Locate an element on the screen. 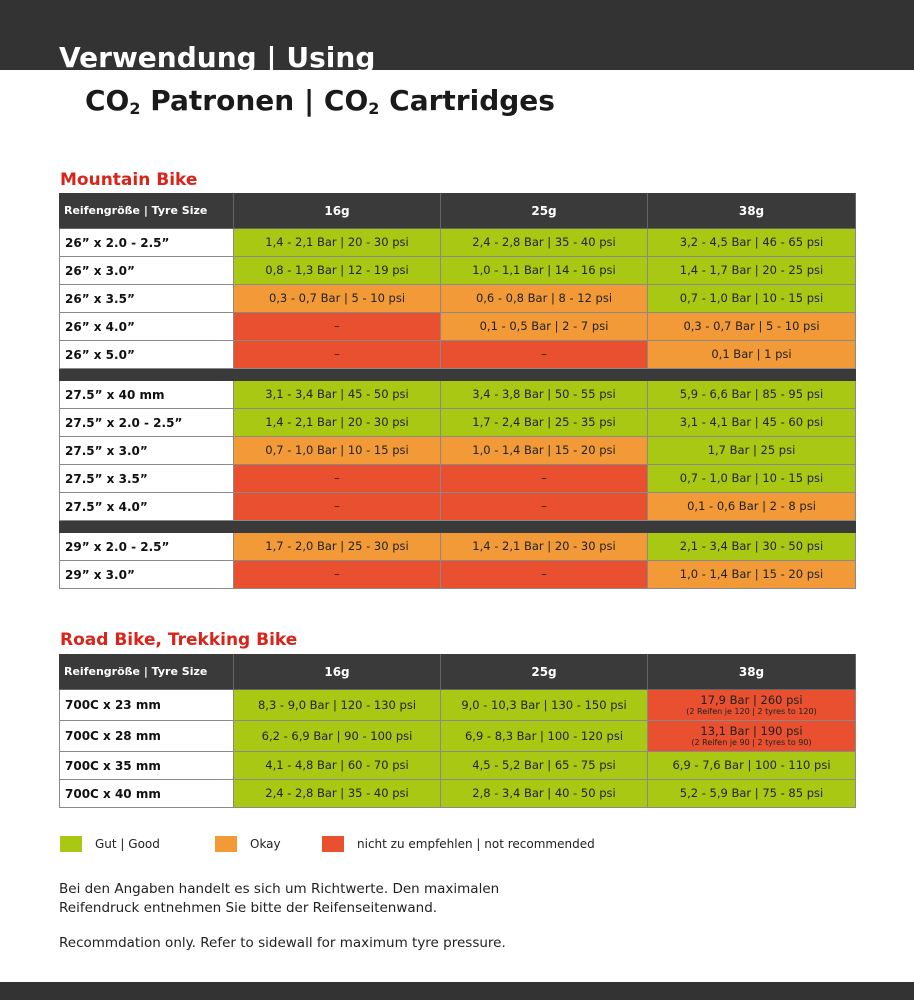 The height and width of the screenshot is (1000, 914). pressure-cell: 6,9 - 8,3 Bar | 100 - 120 psi is located at coordinates (544, 736).